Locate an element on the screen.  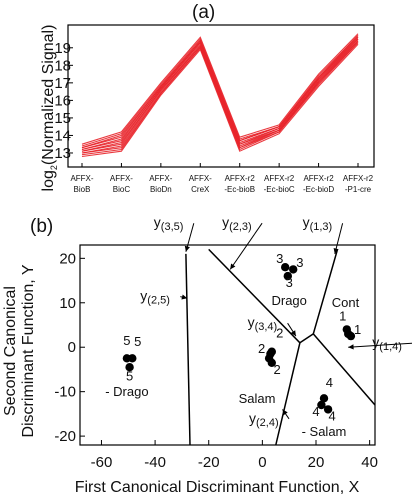
y-tick-label: 17 is located at coordinates (62, 83).